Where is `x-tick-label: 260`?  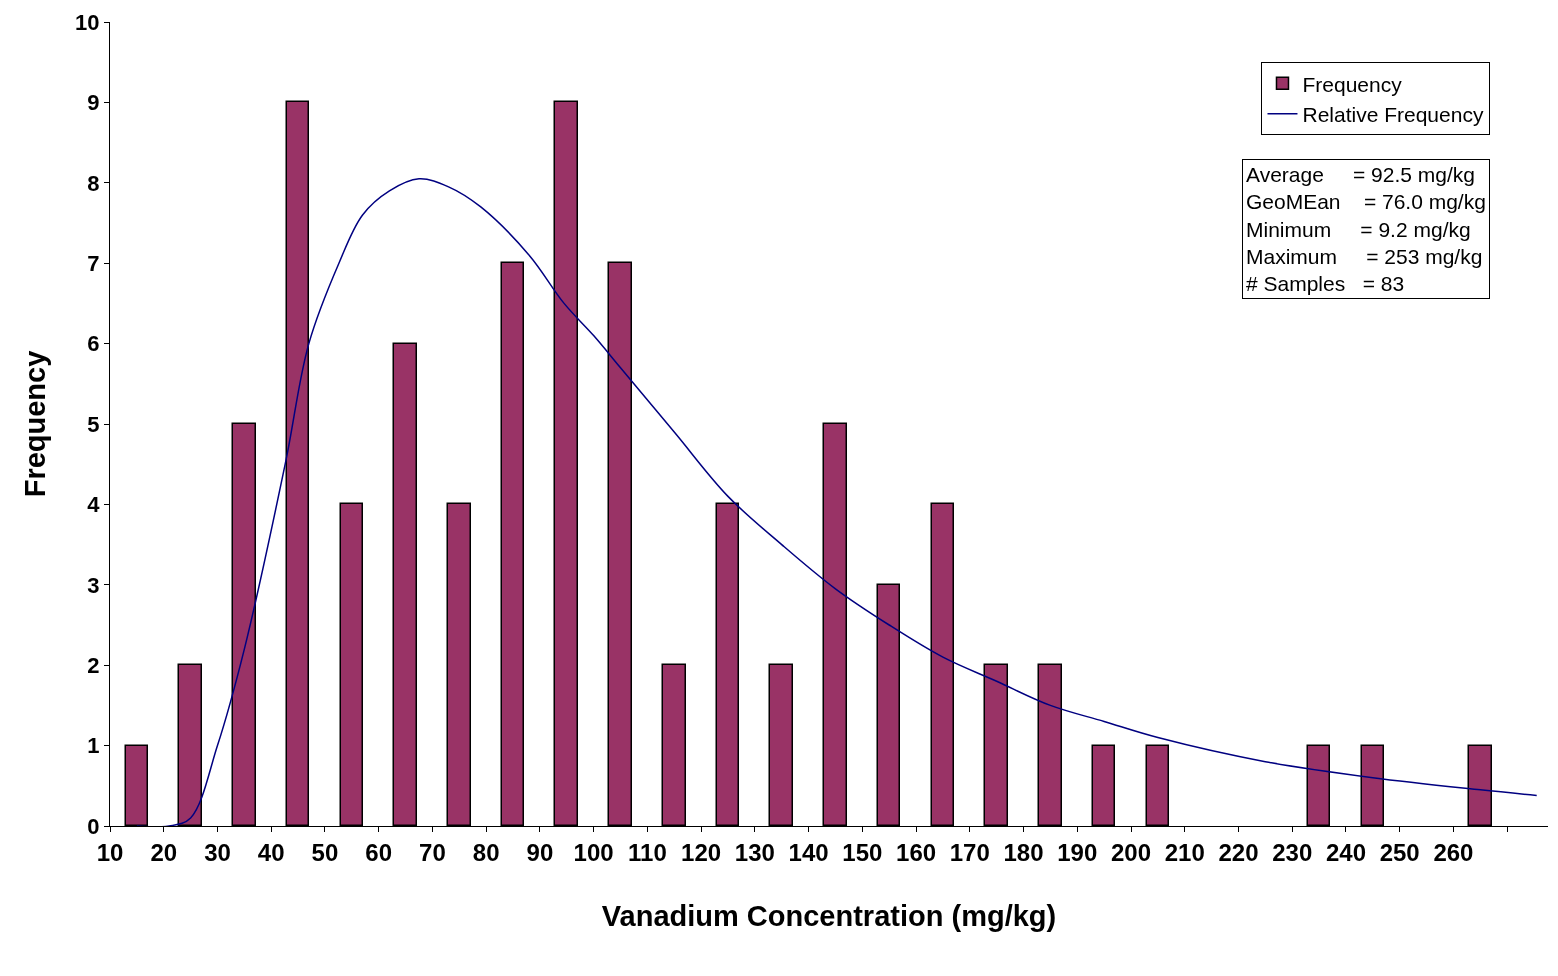
x-tick-label: 260 is located at coordinates (1453, 852).